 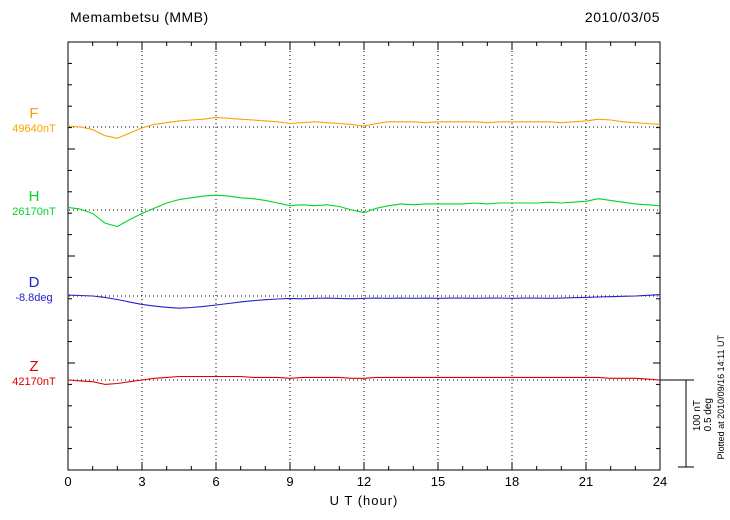 I want to click on x-tick-label: 12, so click(x=364, y=481).